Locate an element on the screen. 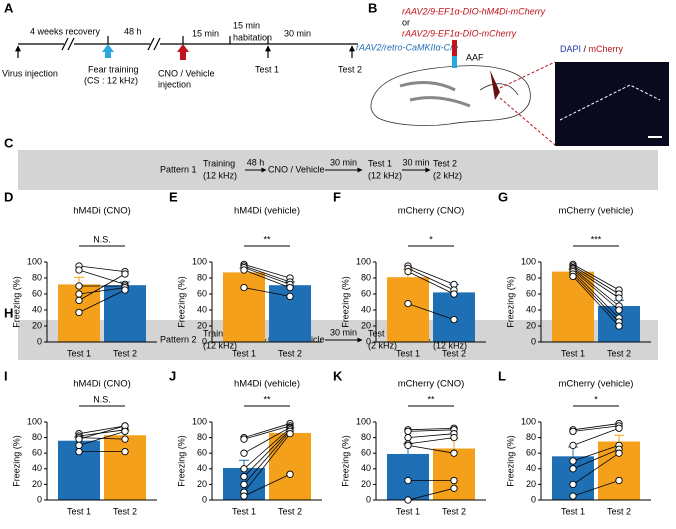  chart-title: hM4Di (CNO) is located at coordinates (102, 384).